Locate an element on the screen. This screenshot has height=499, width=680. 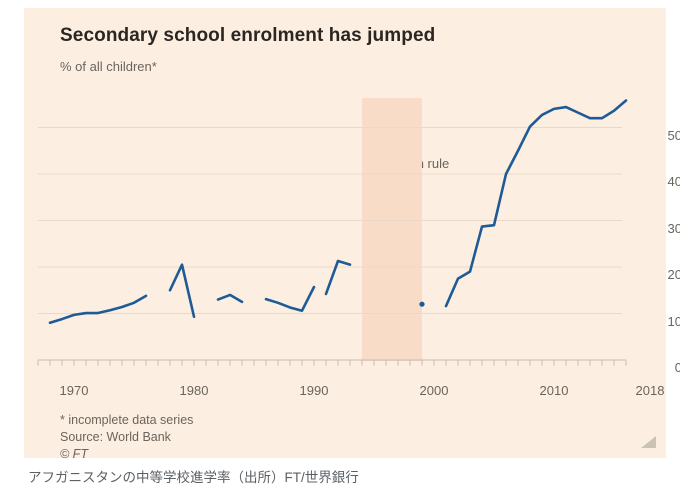
y-axis-tick-label: 40 is located at coordinates (673, 181).